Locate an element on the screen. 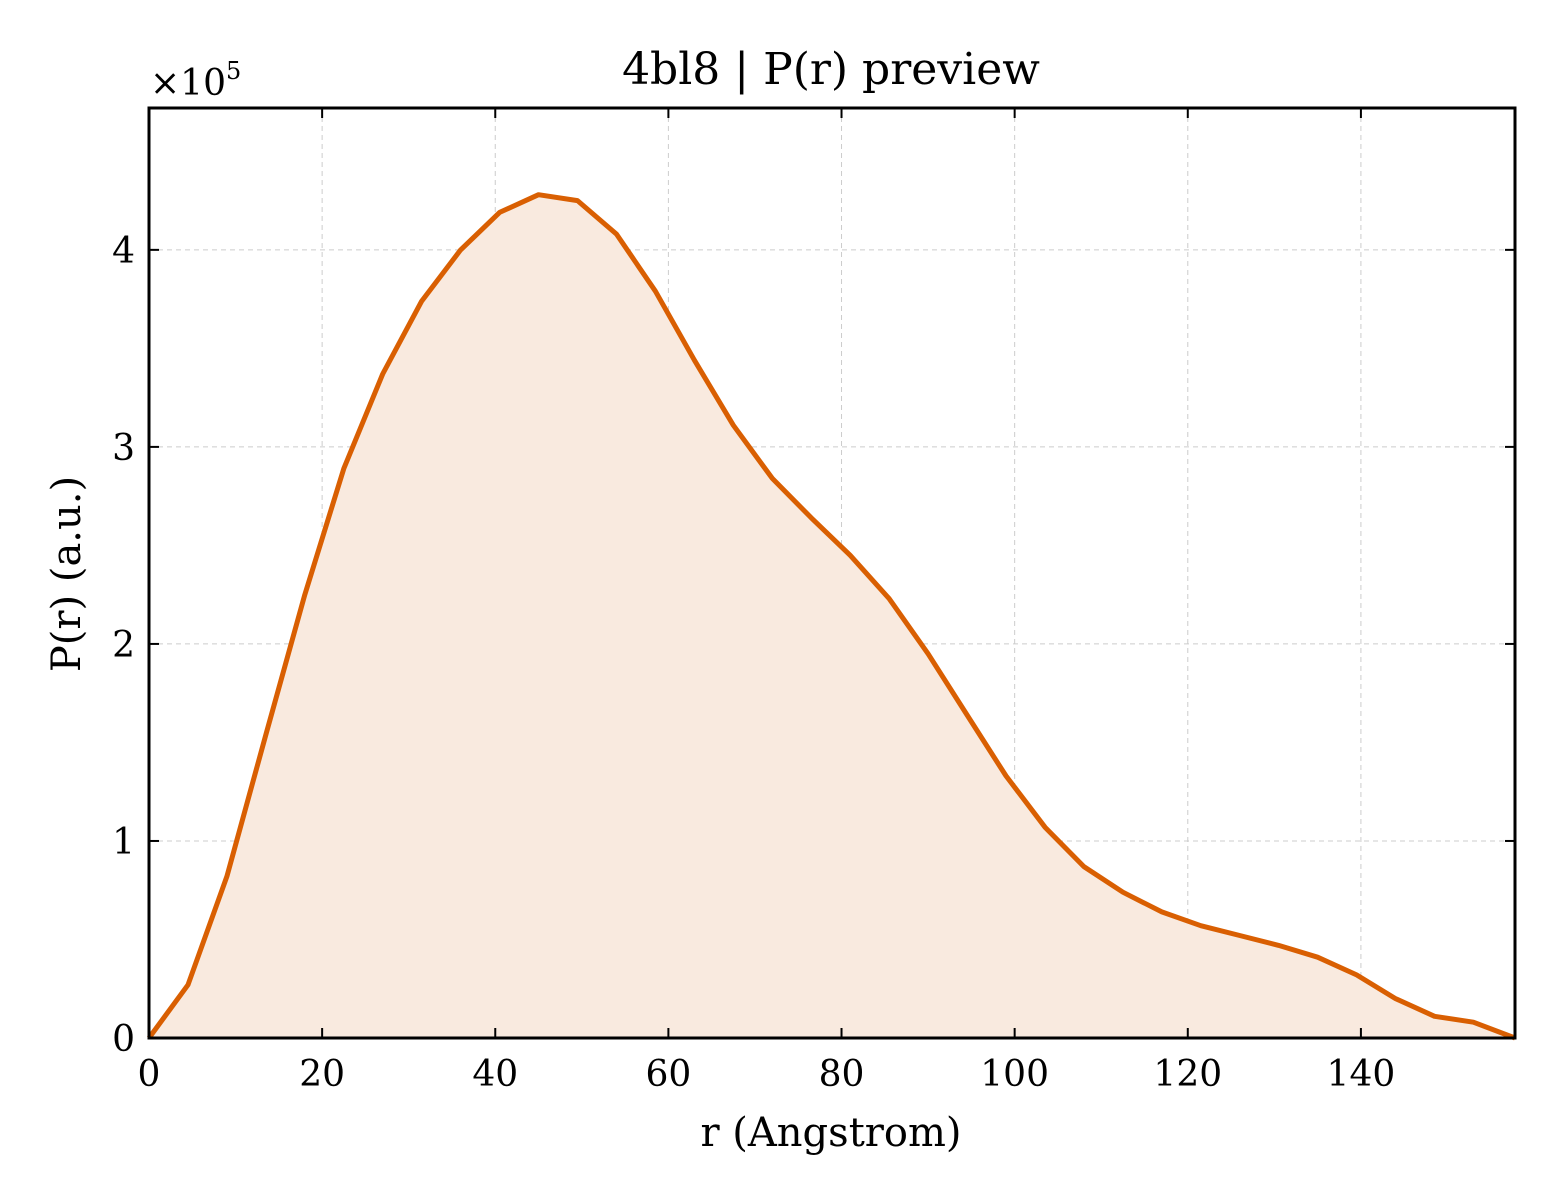  y-multiplier-base: ×10 is located at coordinates (188, 83).